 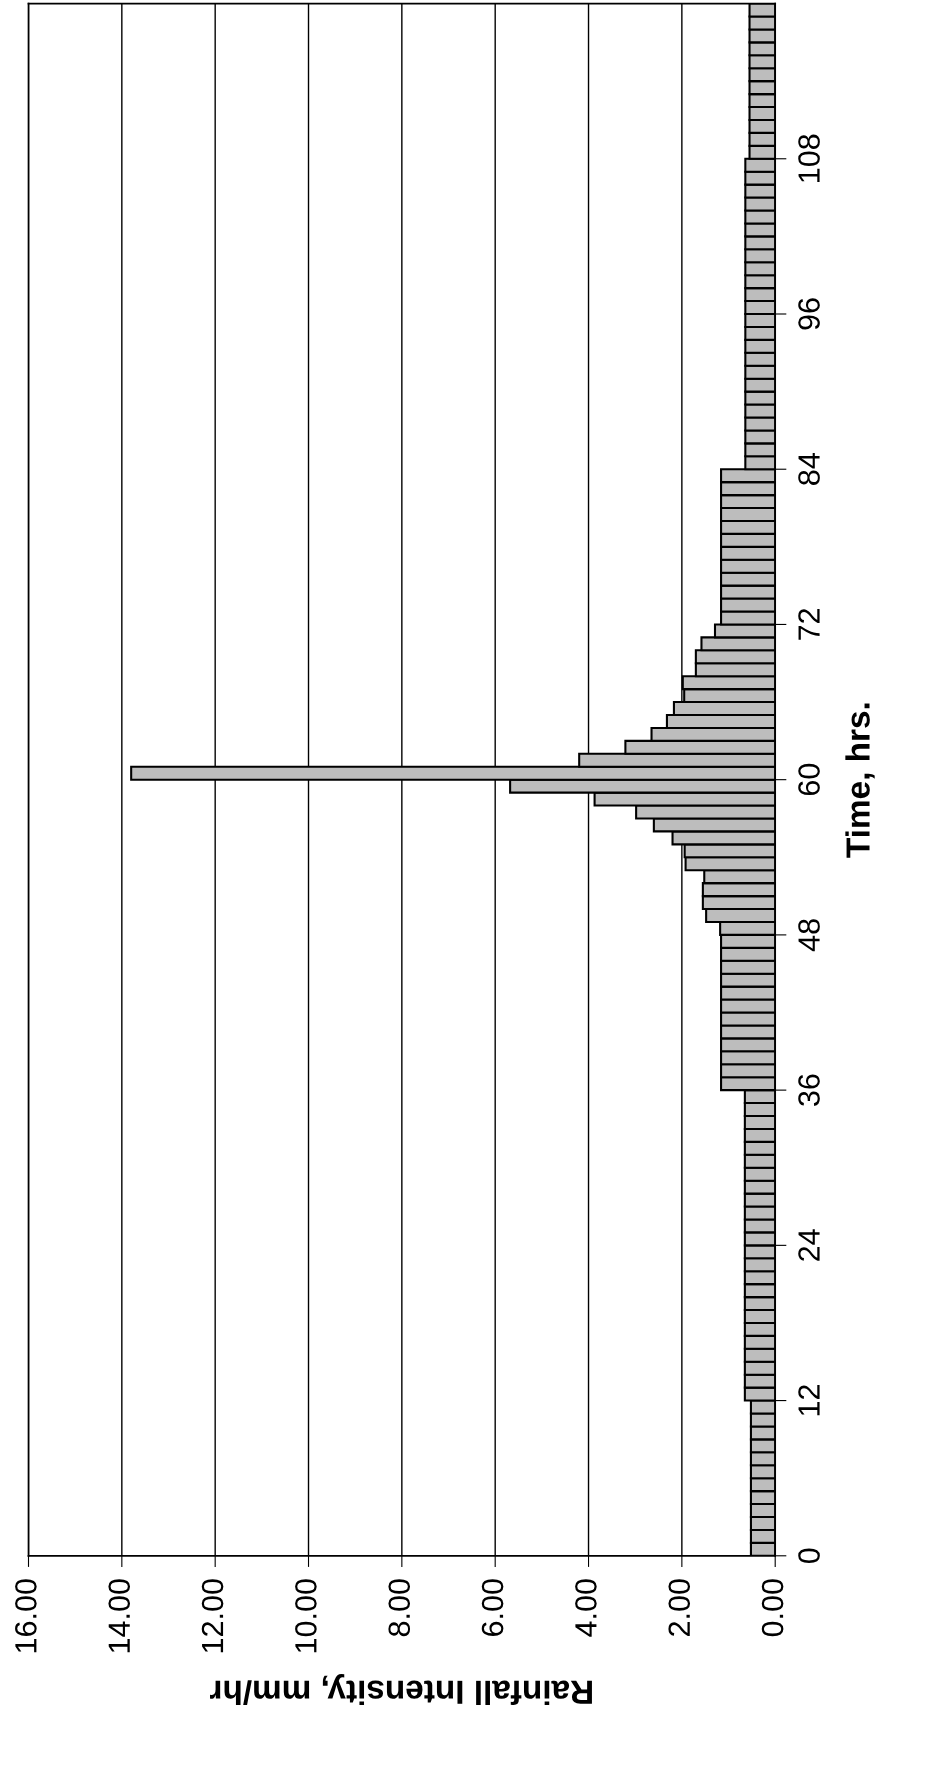 I want to click on x-tick-label: 4.00, so click(x=586, y=1608).